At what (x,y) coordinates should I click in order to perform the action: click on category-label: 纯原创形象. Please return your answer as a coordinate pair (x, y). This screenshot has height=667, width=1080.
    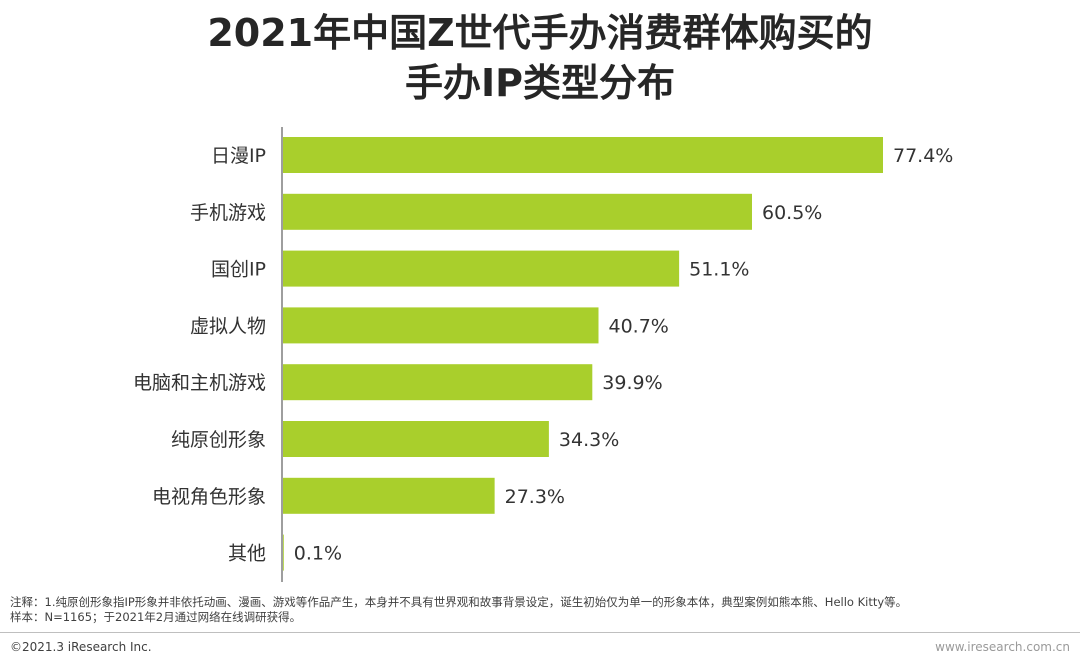
    Looking at the image, I should click on (218, 440).